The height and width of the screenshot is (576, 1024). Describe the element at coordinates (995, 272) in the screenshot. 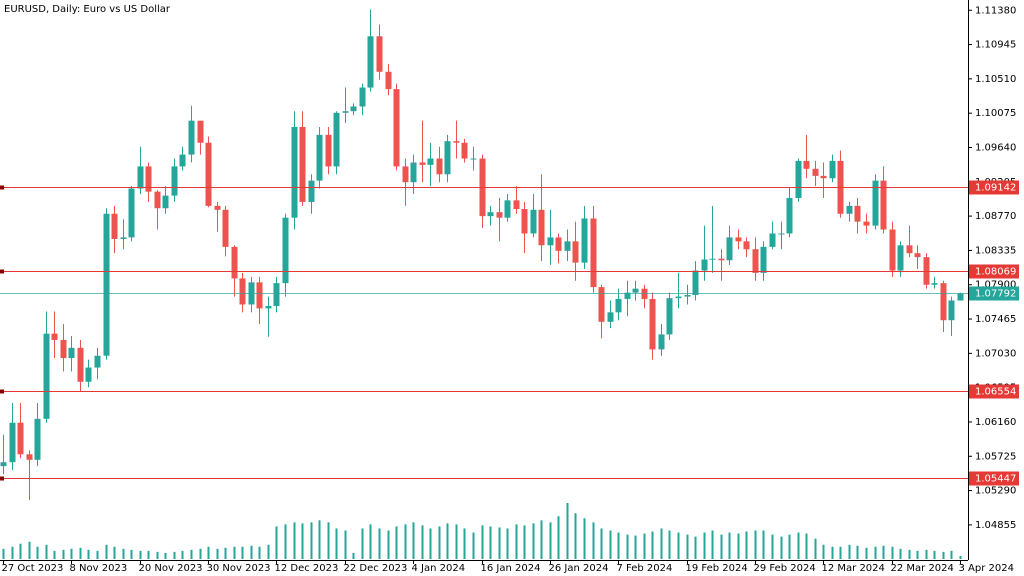

I see `level-label: 1.08069` at that location.